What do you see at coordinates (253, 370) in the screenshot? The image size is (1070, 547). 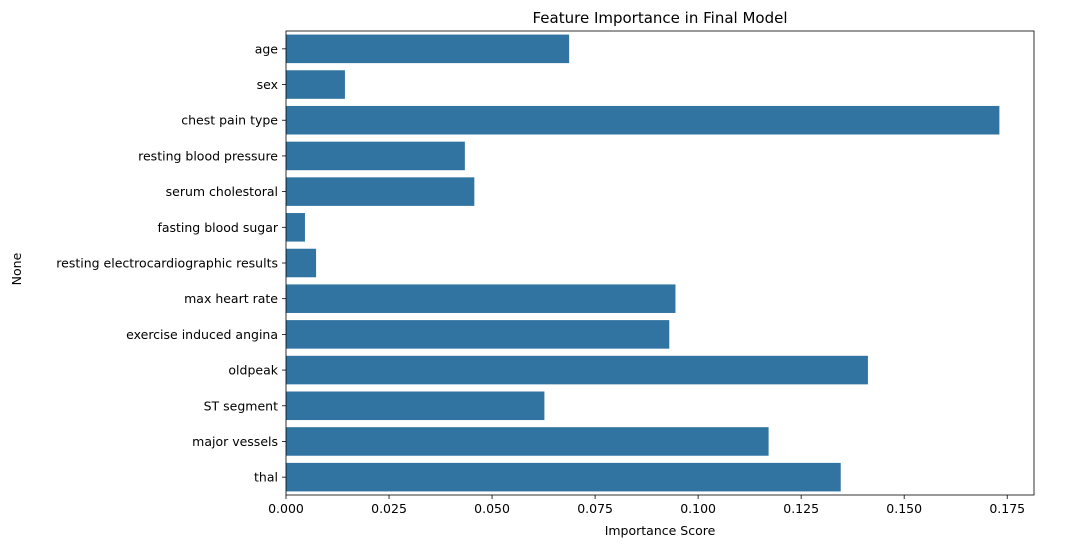 I see `y-tick-label: oldpeak` at bounding box center [253, 370].